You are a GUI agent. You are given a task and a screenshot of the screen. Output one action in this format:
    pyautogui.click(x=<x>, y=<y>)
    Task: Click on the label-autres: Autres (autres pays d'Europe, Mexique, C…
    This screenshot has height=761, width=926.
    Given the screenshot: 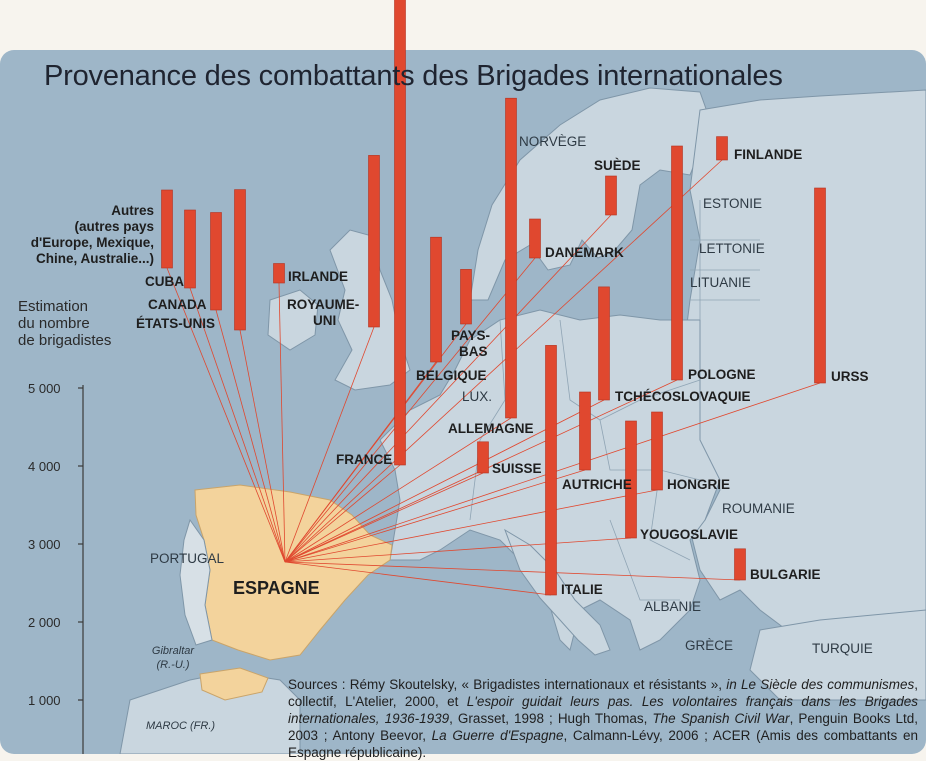 What is the action you would take?
    pyautogui.click(x=92, y=234)
    